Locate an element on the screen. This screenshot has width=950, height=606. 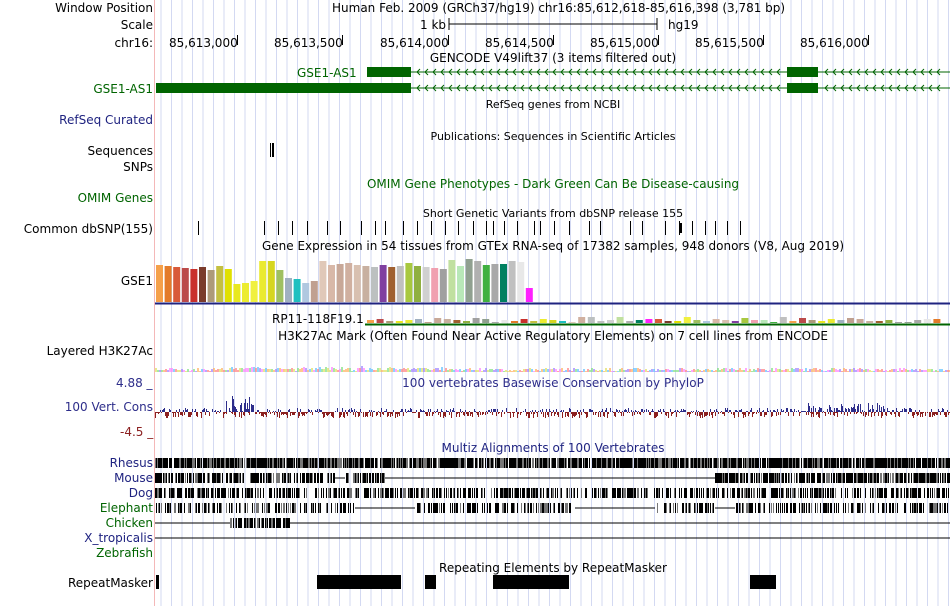
multiz-species-label-xtropicalis: X_tropicalis is located at coordinates (118, 538).